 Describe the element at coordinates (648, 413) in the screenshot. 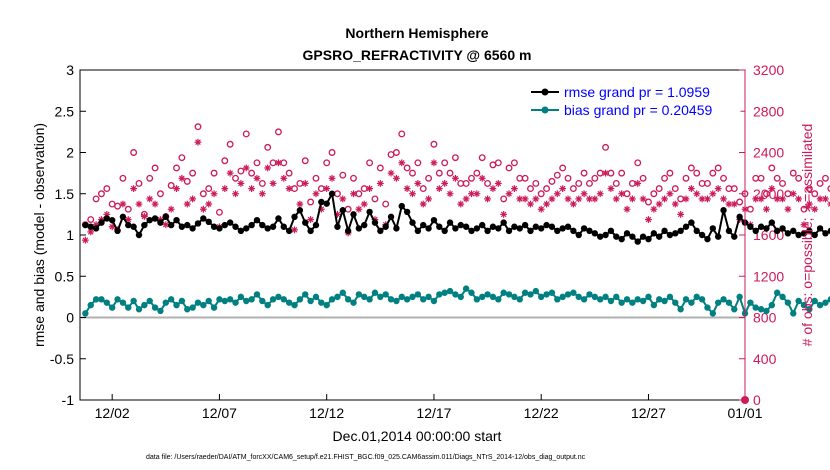

I see `x-tick-label: 12/27` at that location.